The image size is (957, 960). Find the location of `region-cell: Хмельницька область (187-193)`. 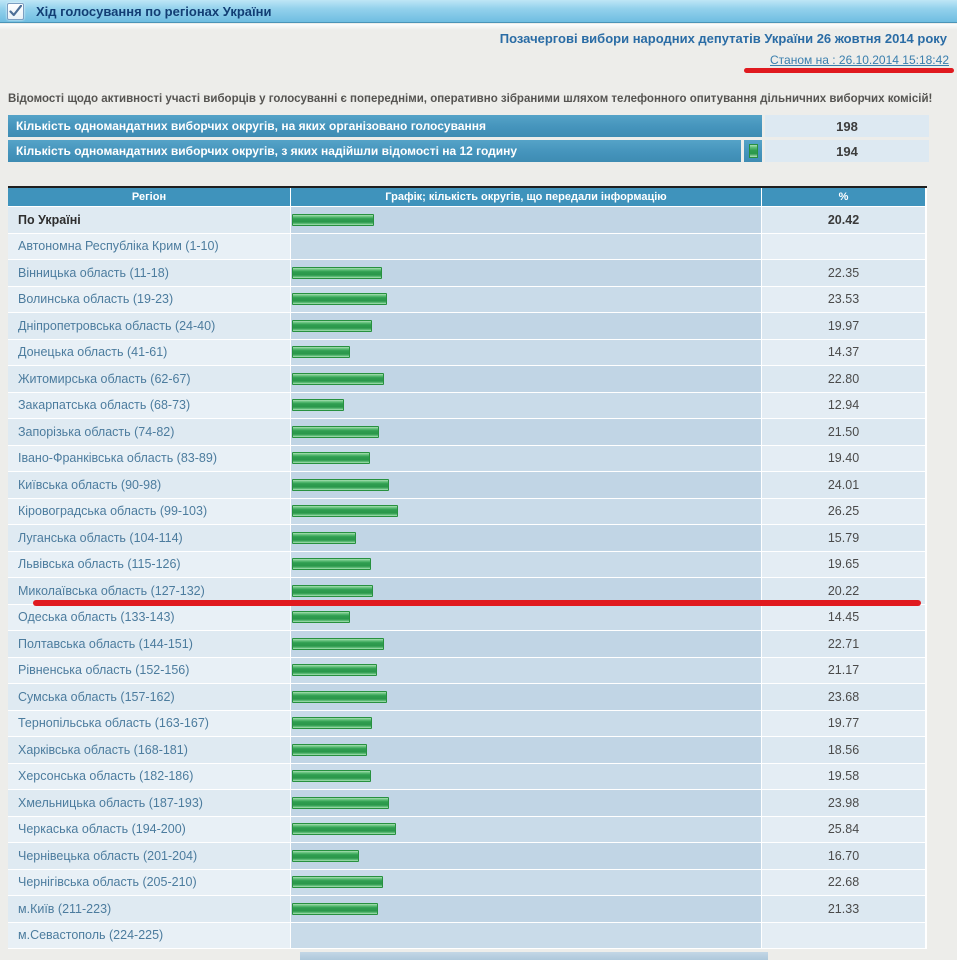

region-cell: Хмельницька область (187-193) is located at coordinates (149, 803).